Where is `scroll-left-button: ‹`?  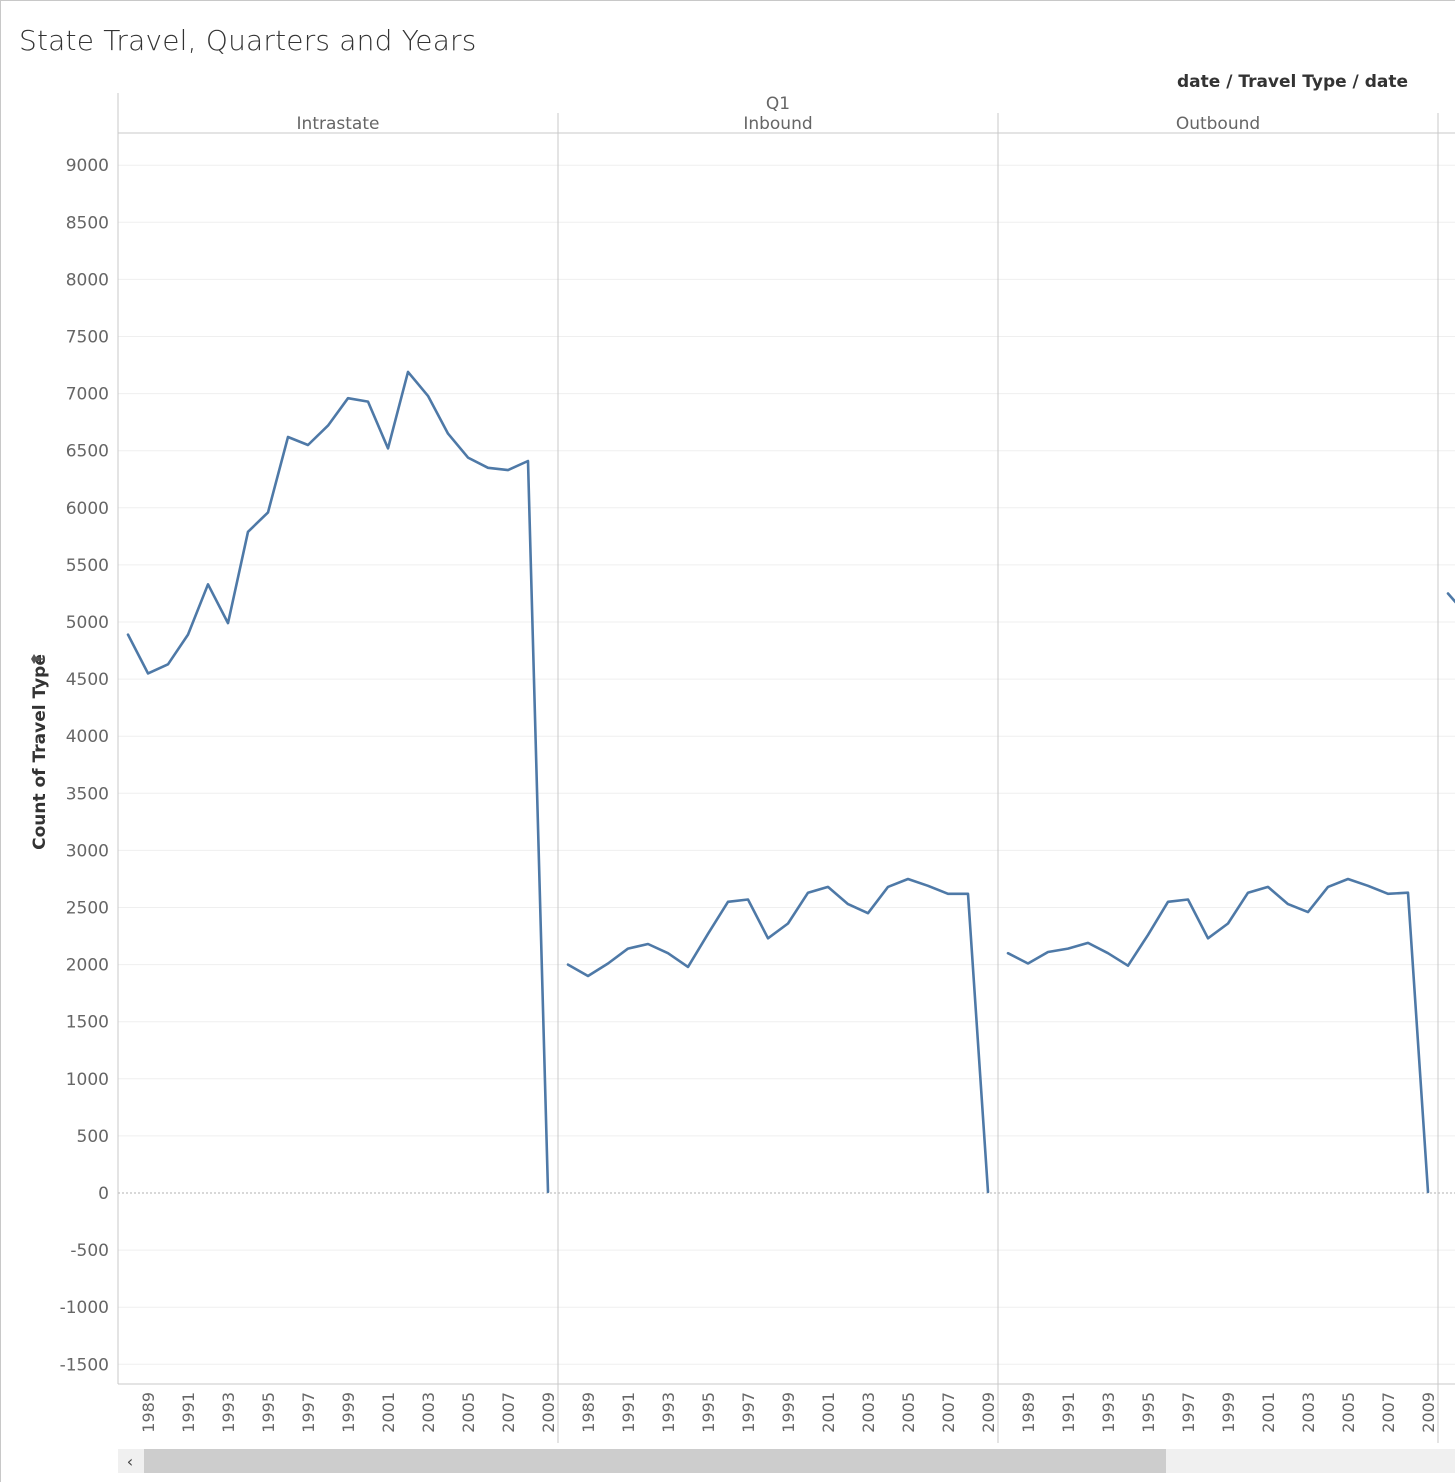 scroll-left-button: ‹ is located at coordinates (130, 1461).